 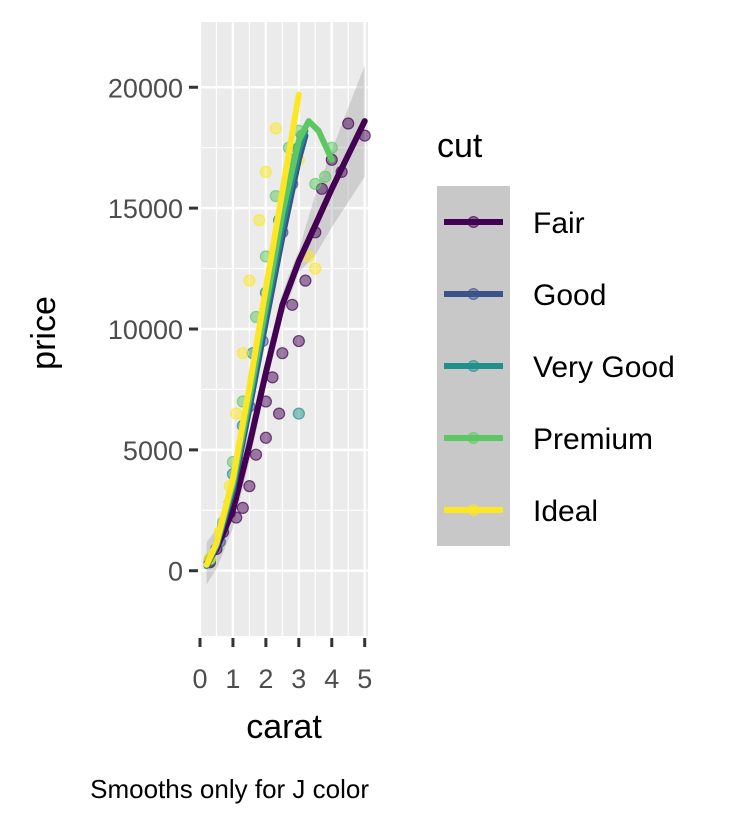 What do you see at coordinates (232, 679) in the screenshot?
I see `x-tick-label: 1` at bounding box center [232, 679].